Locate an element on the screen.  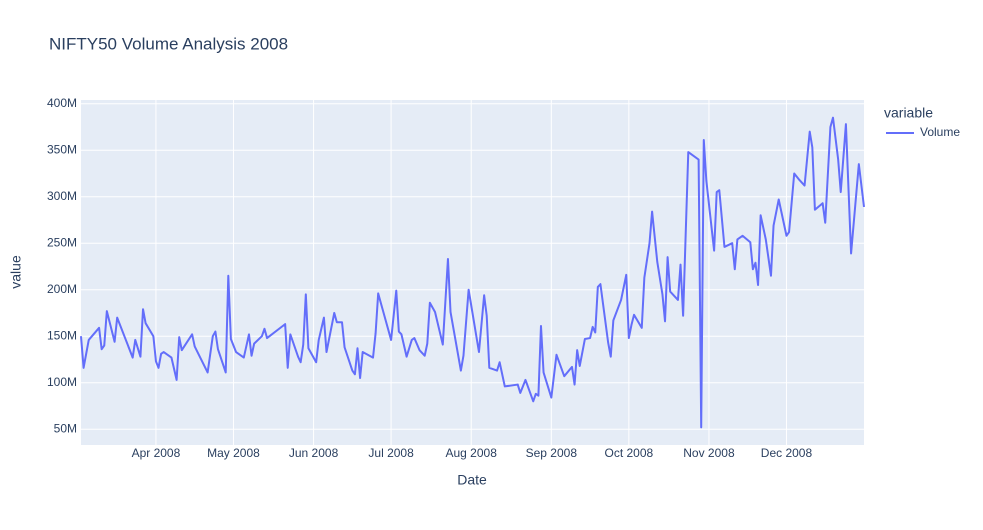
x-tick-label: Aug 2008 is located at coordinates (472, 453).